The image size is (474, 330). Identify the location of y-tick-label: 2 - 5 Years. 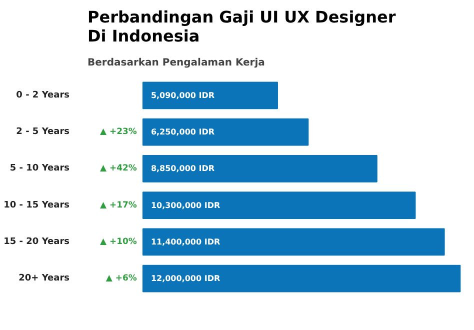
(43, 132).